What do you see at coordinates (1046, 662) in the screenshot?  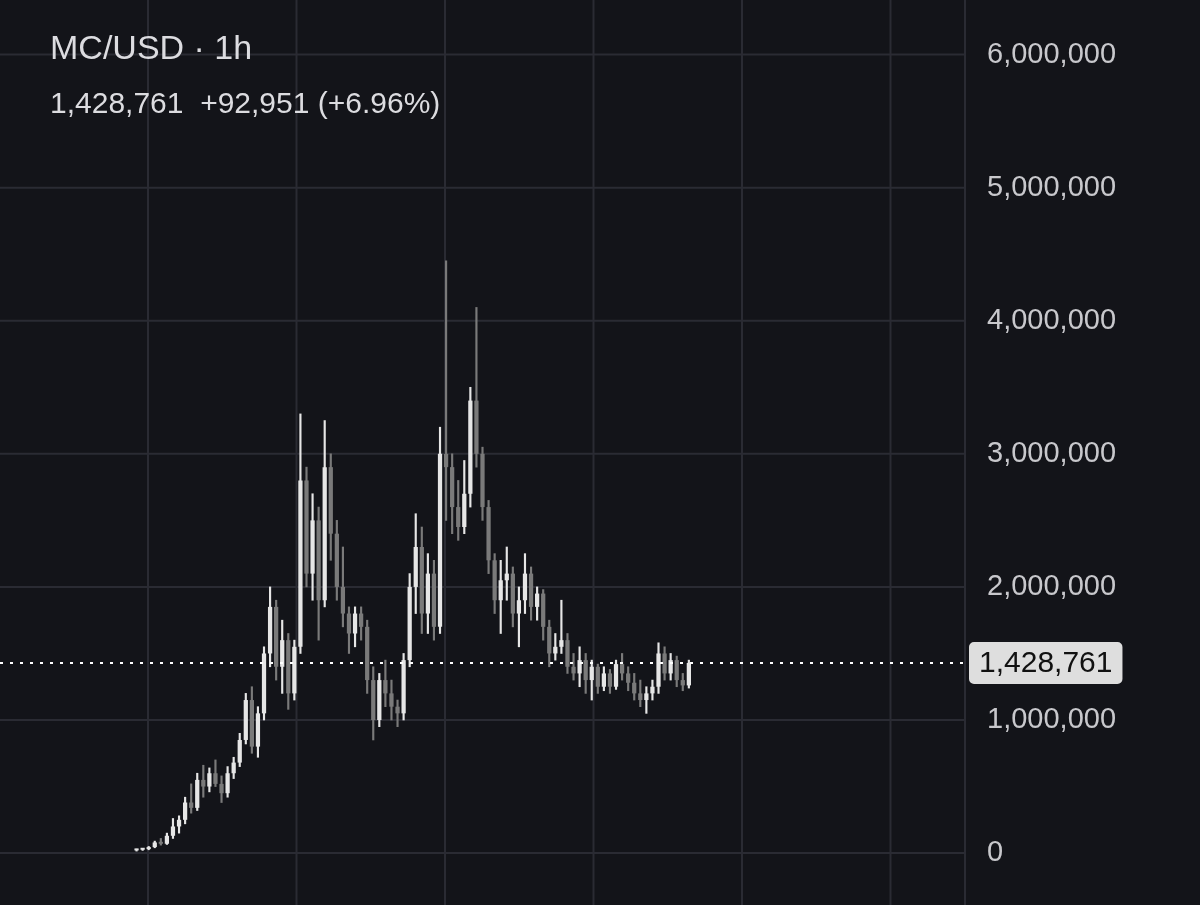 I see `ref-line-label: 1,428,761` at bounding box center [1046, 662].